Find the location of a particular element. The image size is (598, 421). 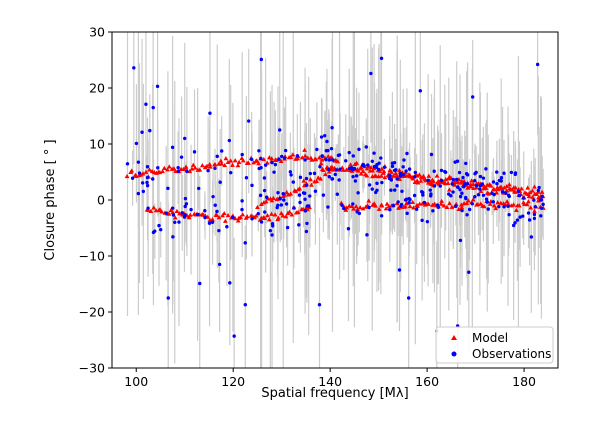

y-tick-label: −10 is located at coordinates (92, 256).